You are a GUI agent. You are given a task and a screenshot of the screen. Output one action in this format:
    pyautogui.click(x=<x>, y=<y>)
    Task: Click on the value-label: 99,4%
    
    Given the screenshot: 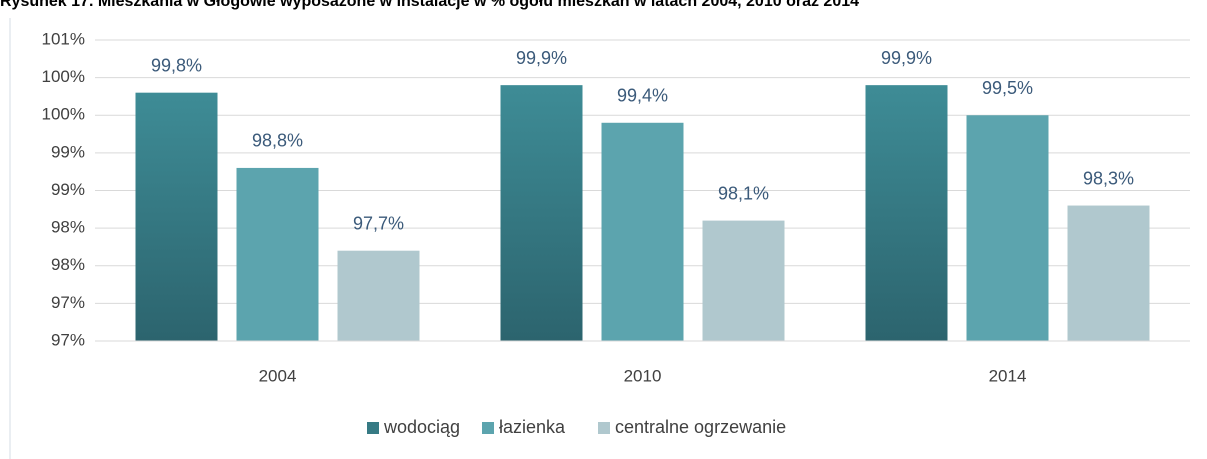 What is the action you would take?
    pyautogui.click(x=642, y=96)
    